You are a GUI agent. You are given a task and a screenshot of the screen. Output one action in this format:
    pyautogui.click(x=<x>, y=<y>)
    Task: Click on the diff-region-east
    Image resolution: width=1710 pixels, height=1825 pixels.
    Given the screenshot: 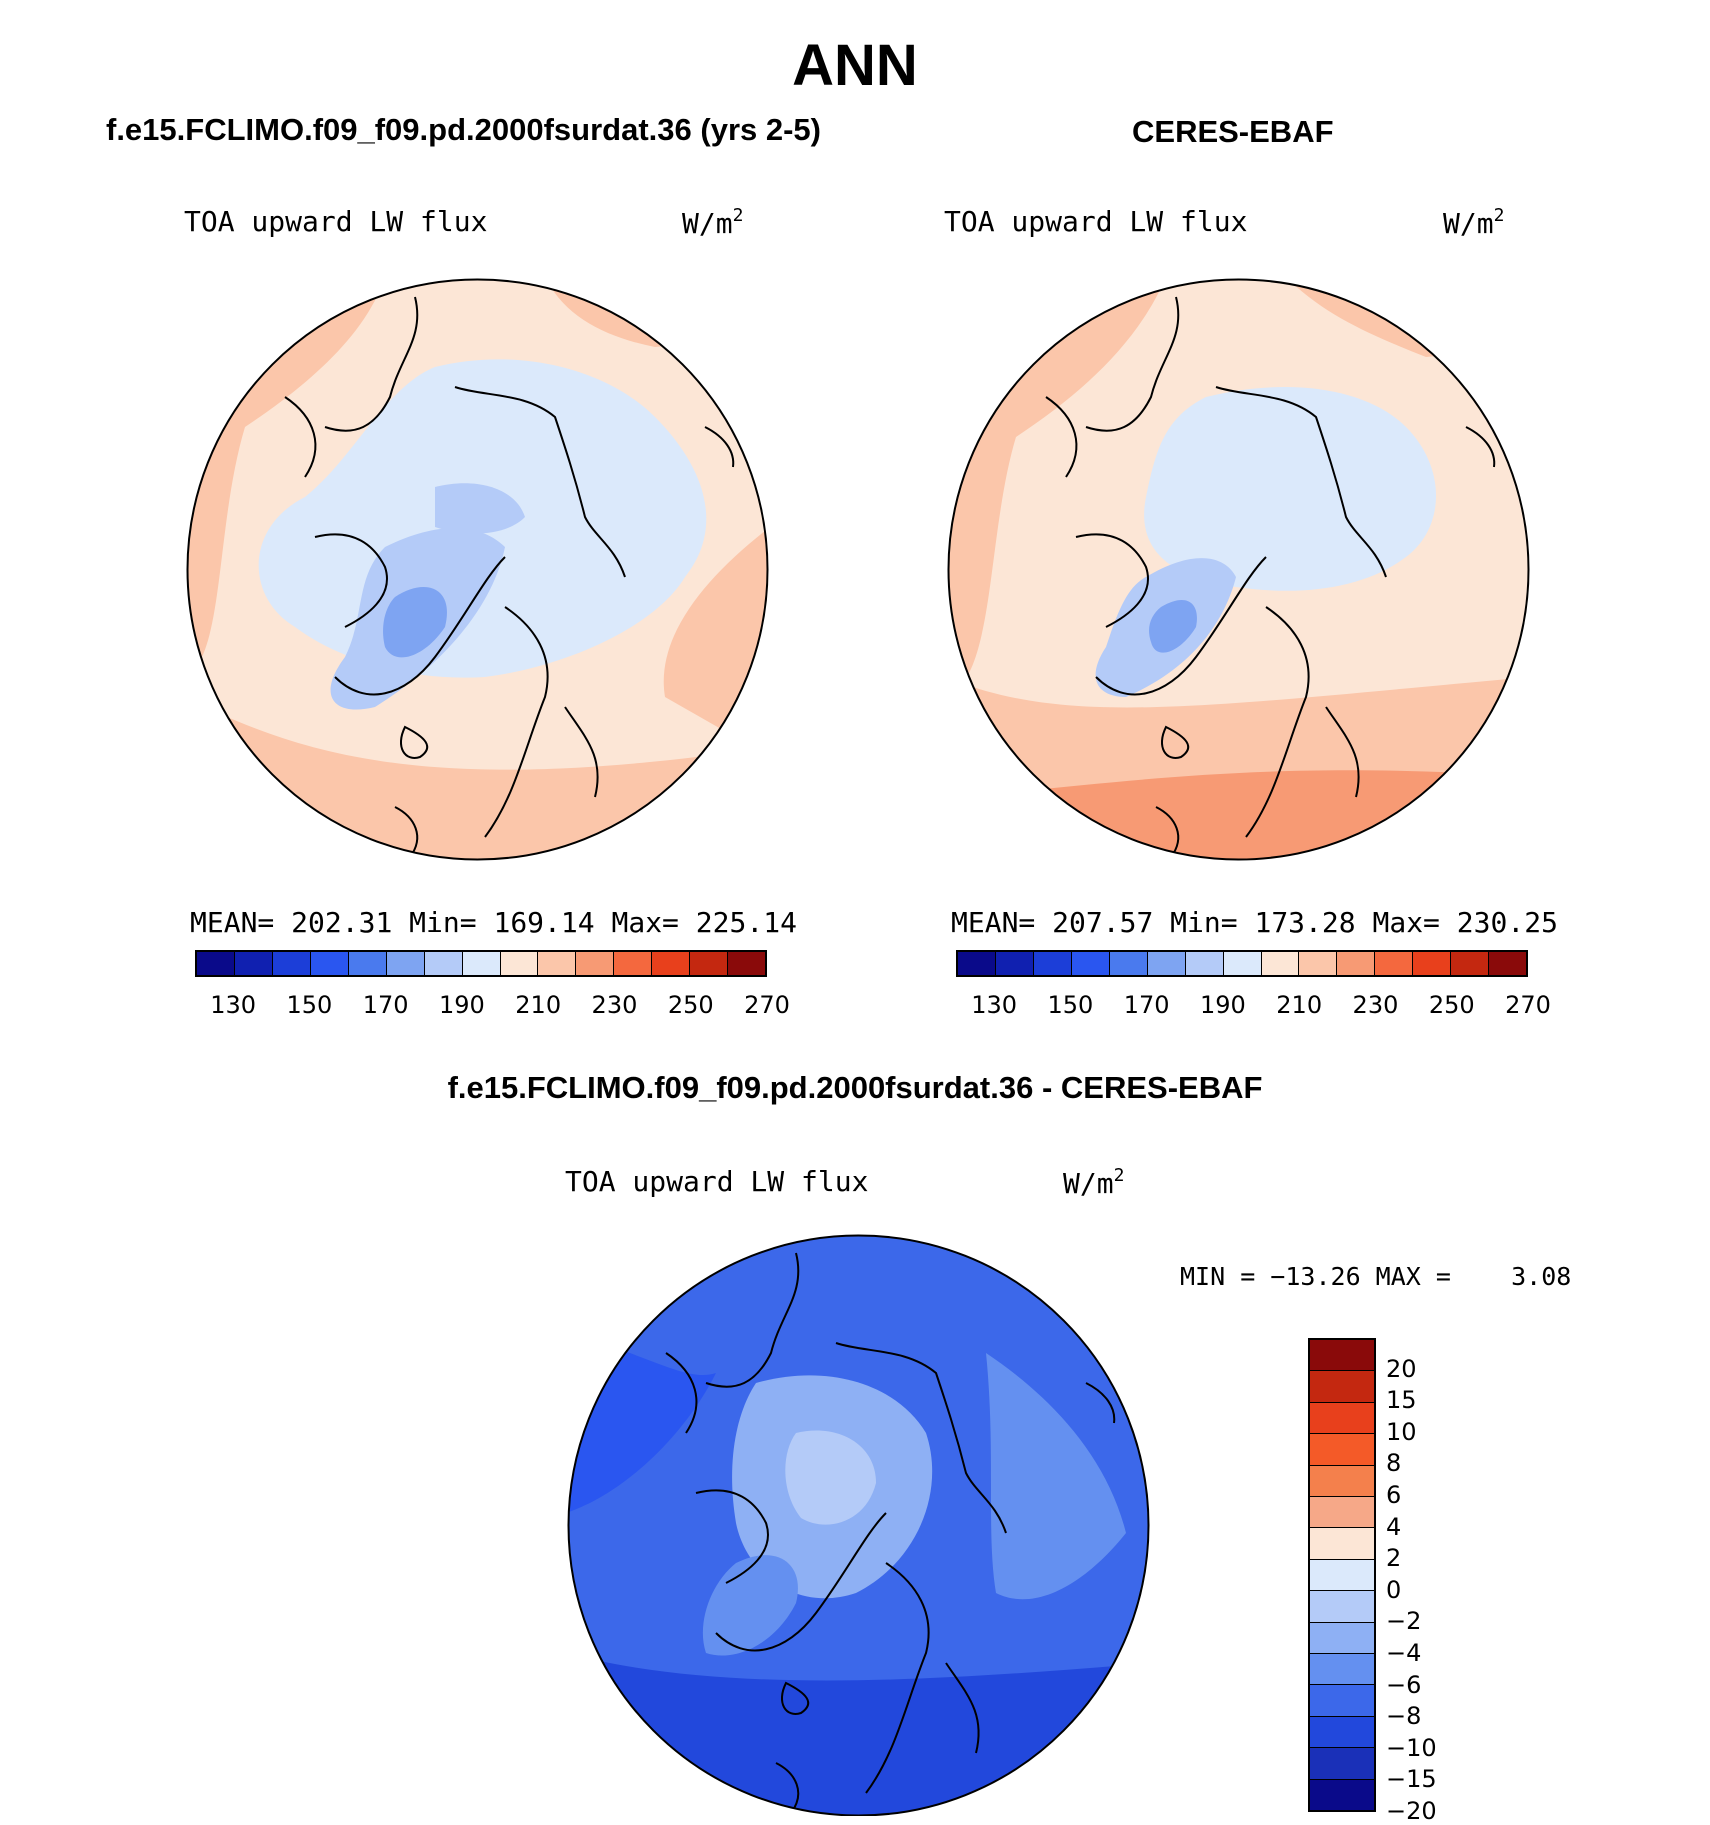 What is the action you would take?
    pyautogui.click(x=1056, y=1476)
    